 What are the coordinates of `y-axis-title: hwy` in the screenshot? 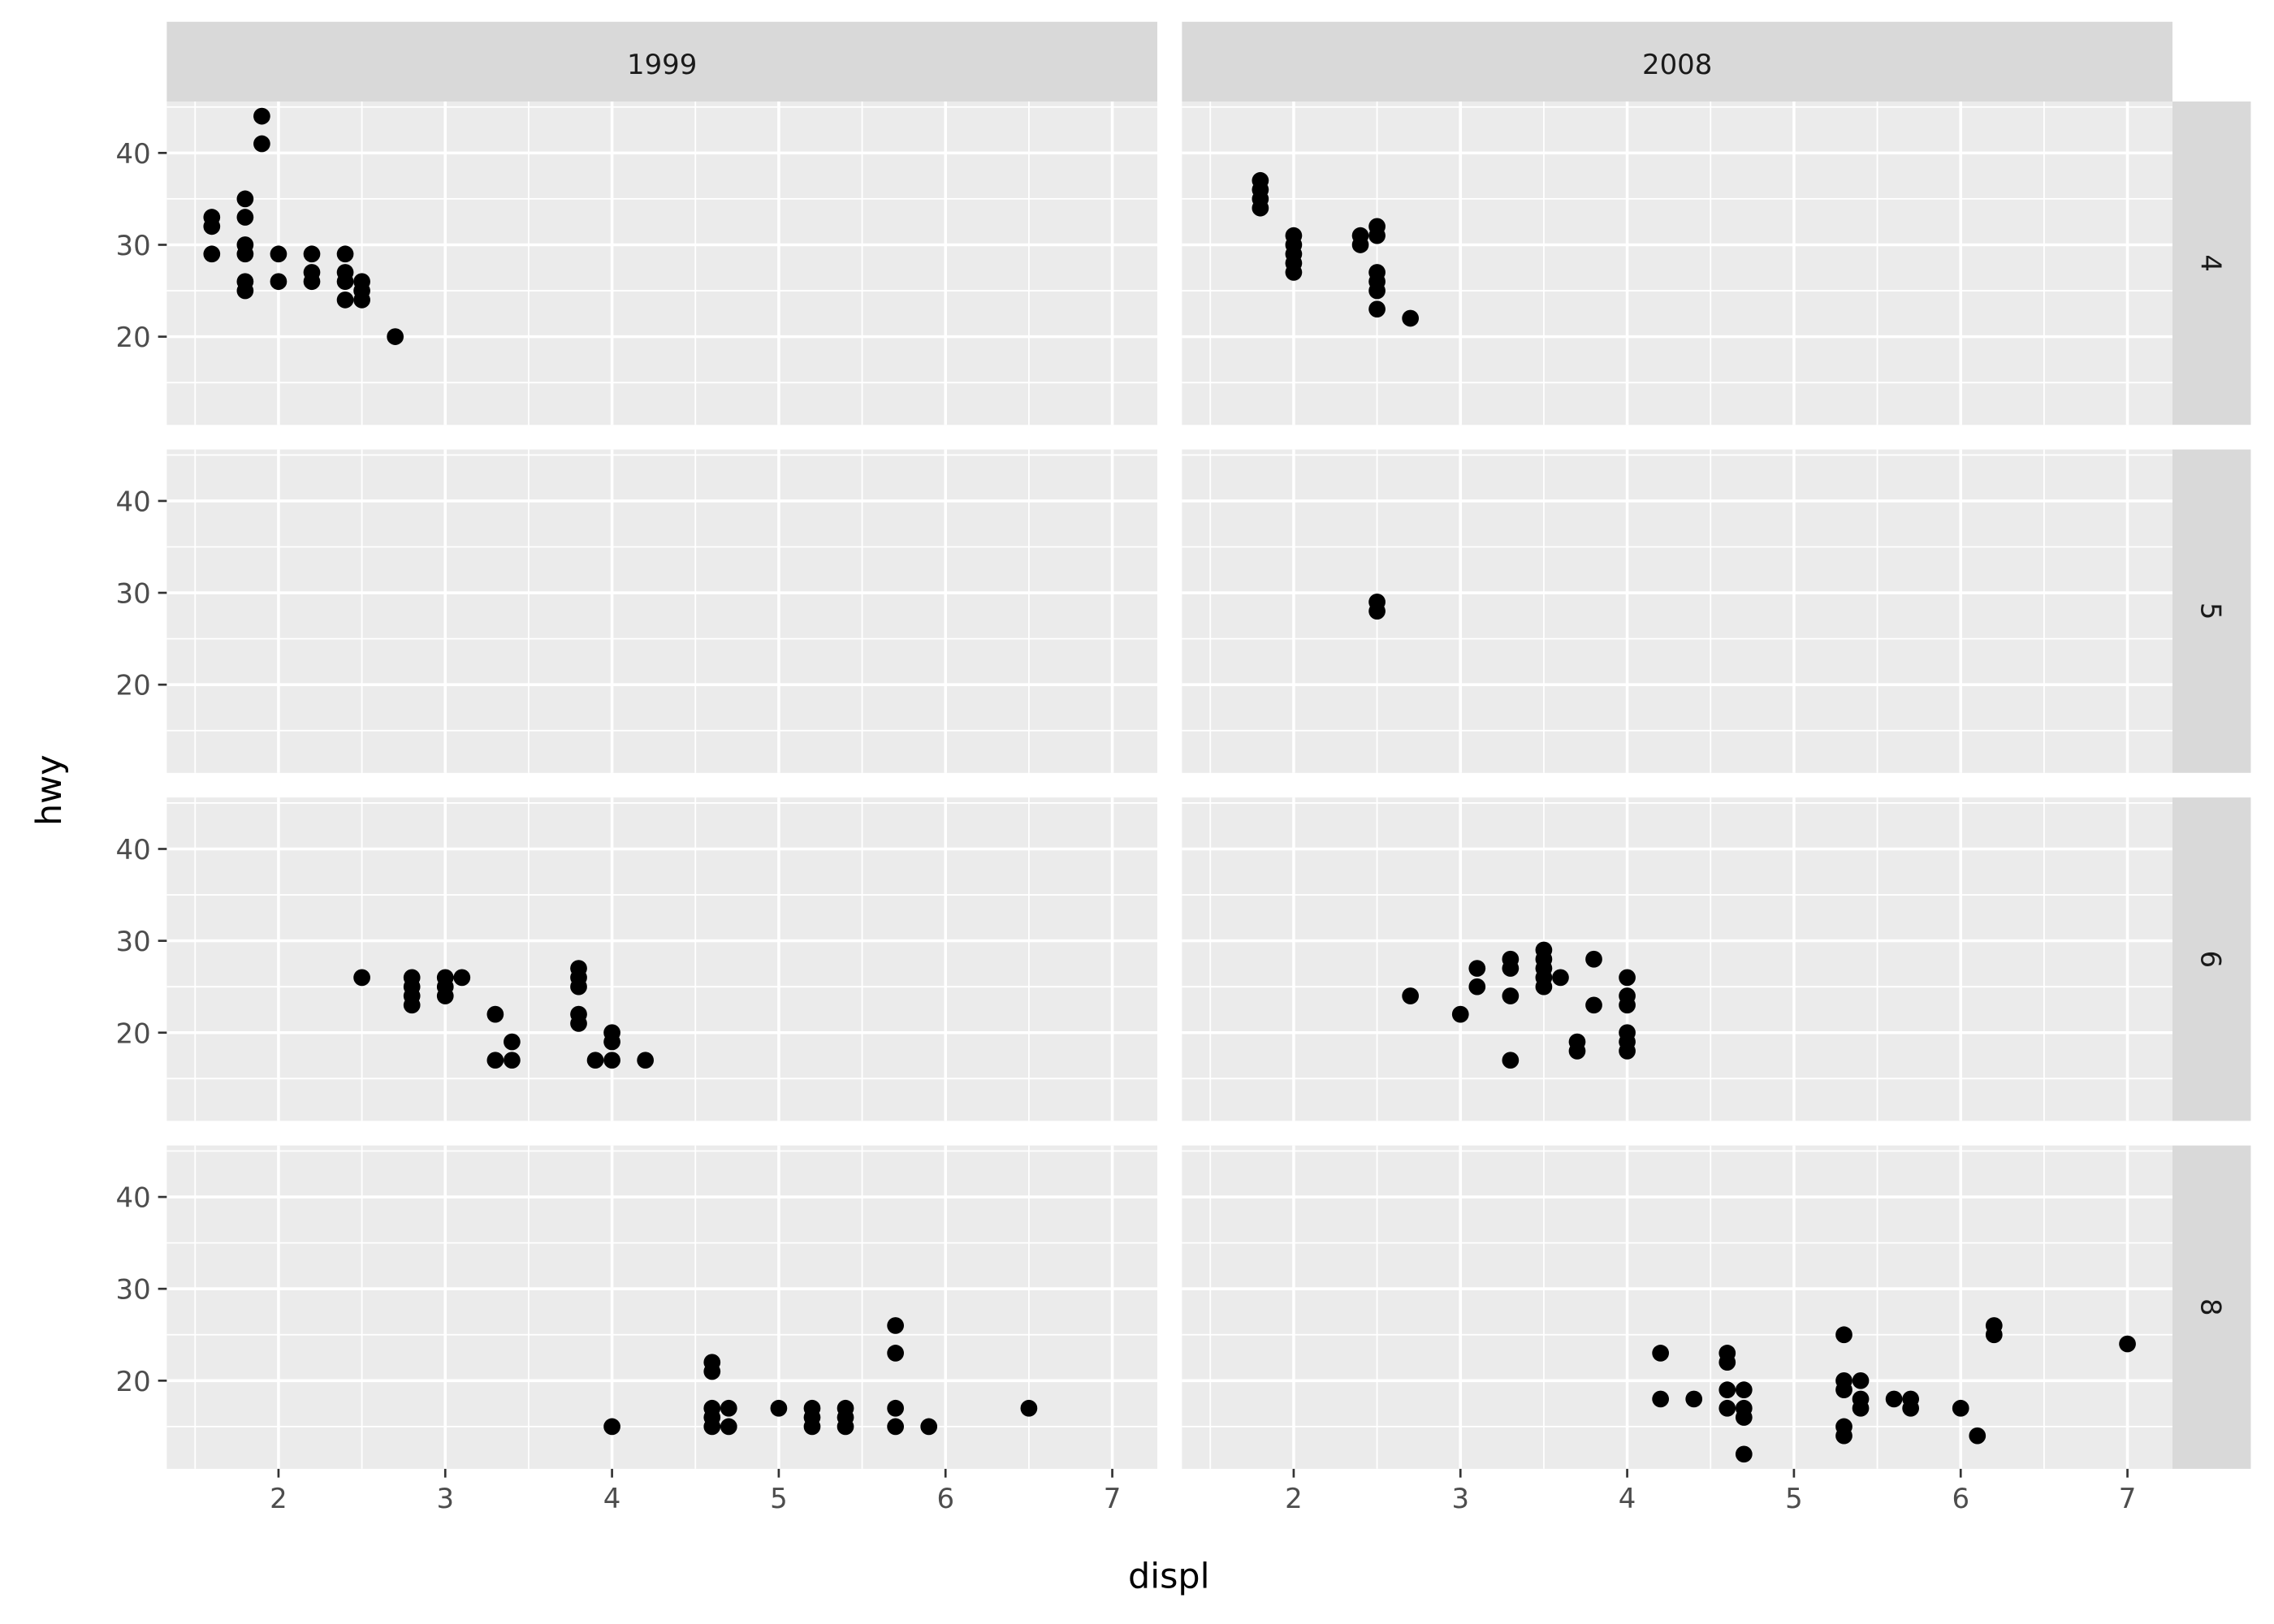 It's located at (50, 790).